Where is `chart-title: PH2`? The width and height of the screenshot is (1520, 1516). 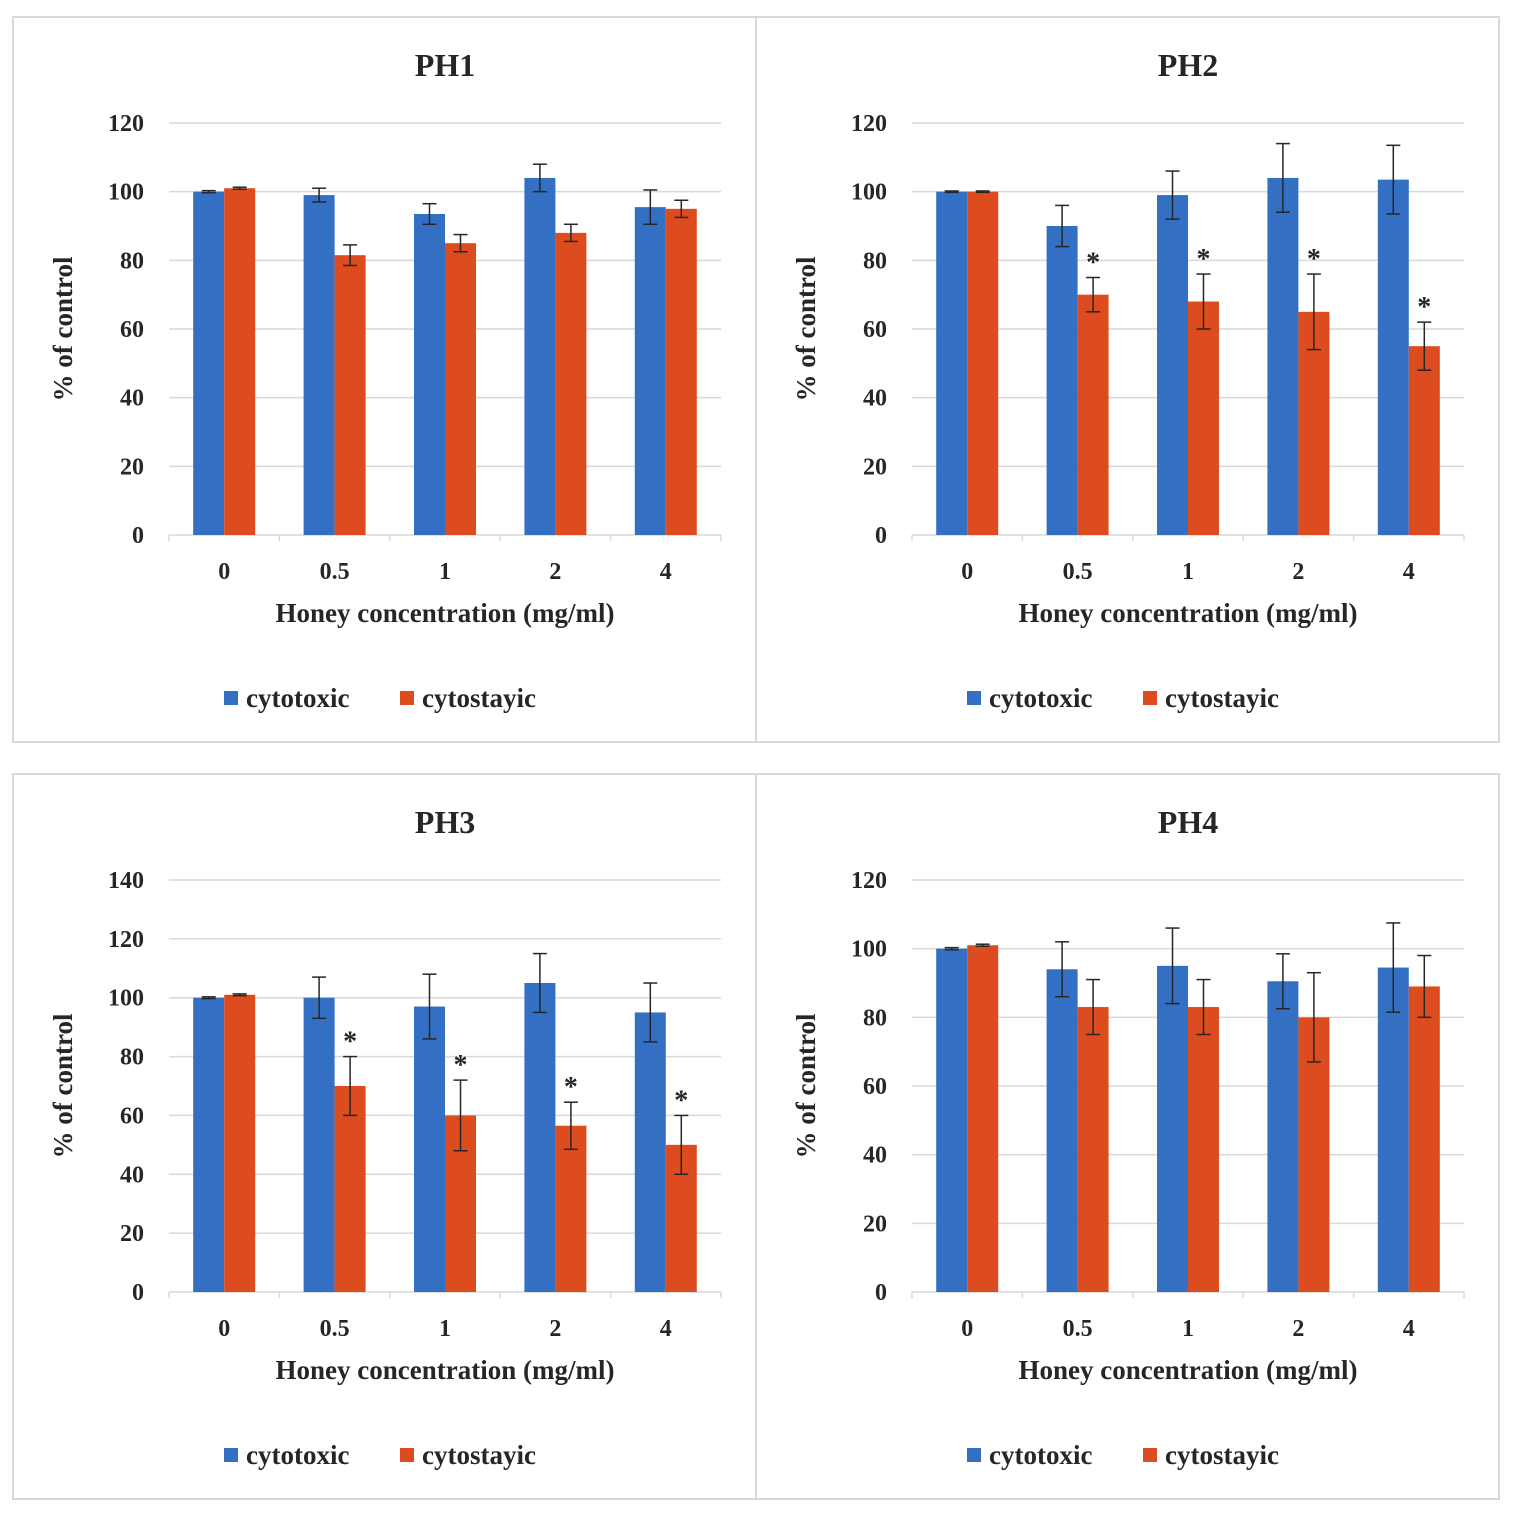 chart-title: PH2 is located at coordinates (1188, 65).